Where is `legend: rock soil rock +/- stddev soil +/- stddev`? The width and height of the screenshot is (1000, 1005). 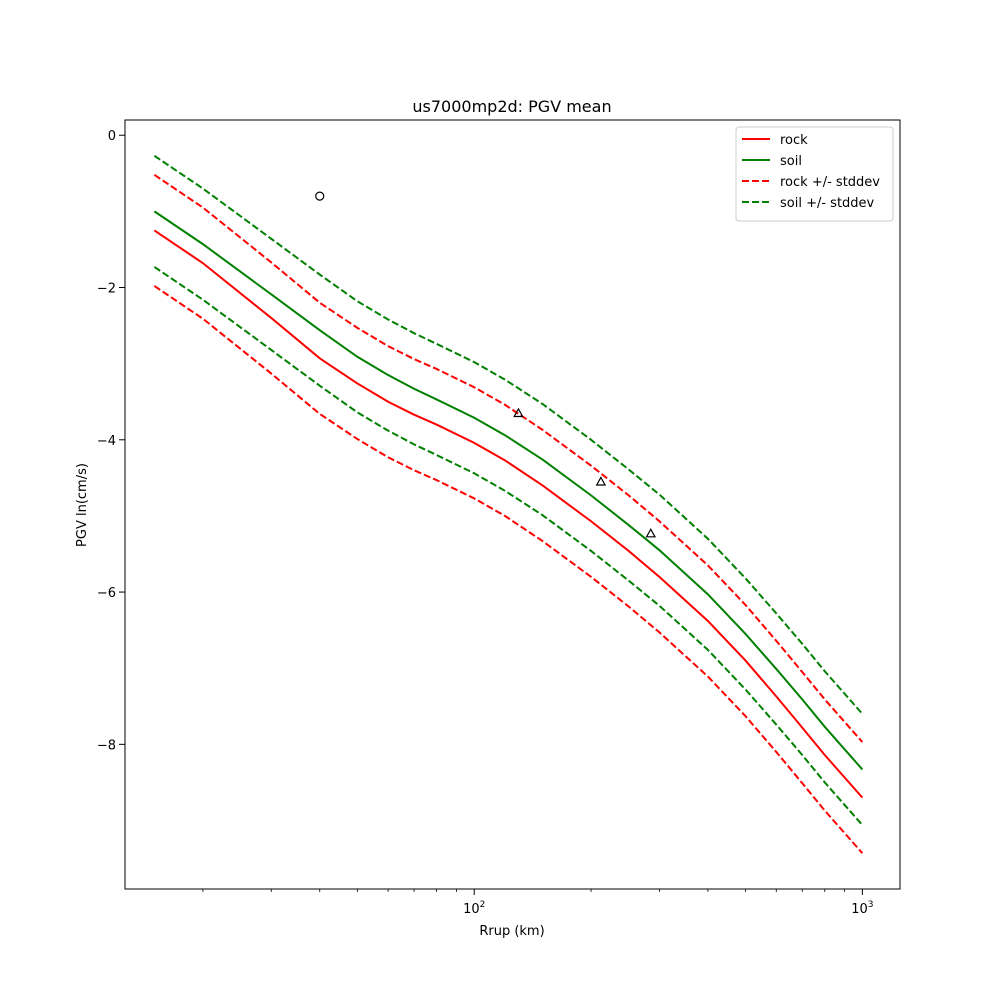 legend: rock soil rock +/- stddev soil +/- stddev is located at coordinates (814, 174).